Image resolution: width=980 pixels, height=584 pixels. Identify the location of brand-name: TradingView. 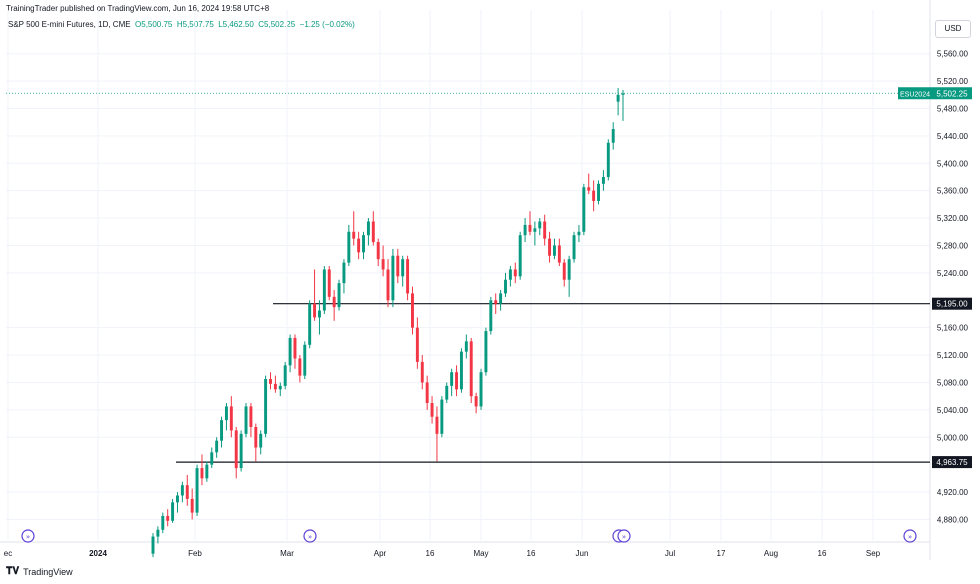
(48, 571).